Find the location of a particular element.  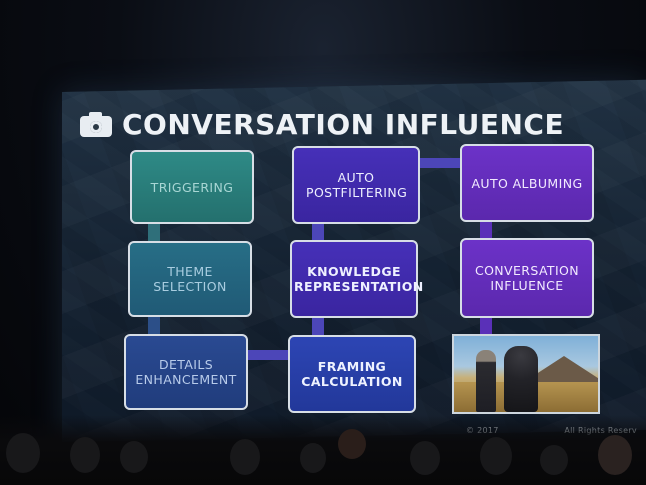

connector-postfiltering-albuming is located at coordinates (440, 163).